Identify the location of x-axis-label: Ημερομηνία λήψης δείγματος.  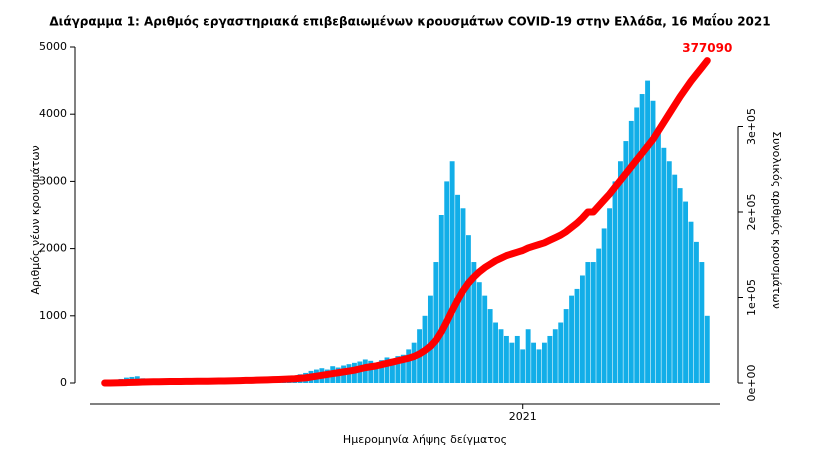
(425, 439).